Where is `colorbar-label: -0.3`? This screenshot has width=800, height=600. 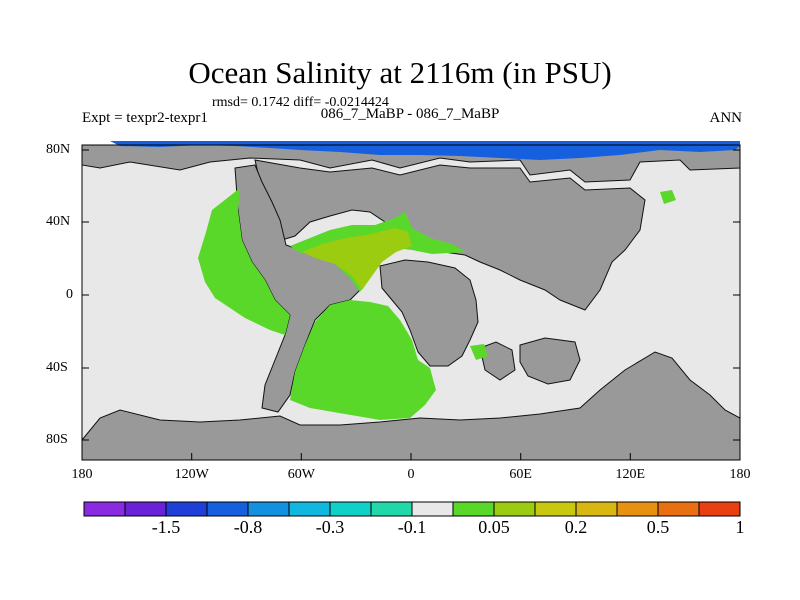
colorbar-label: -0.3 is located at coordinates (330, 527).